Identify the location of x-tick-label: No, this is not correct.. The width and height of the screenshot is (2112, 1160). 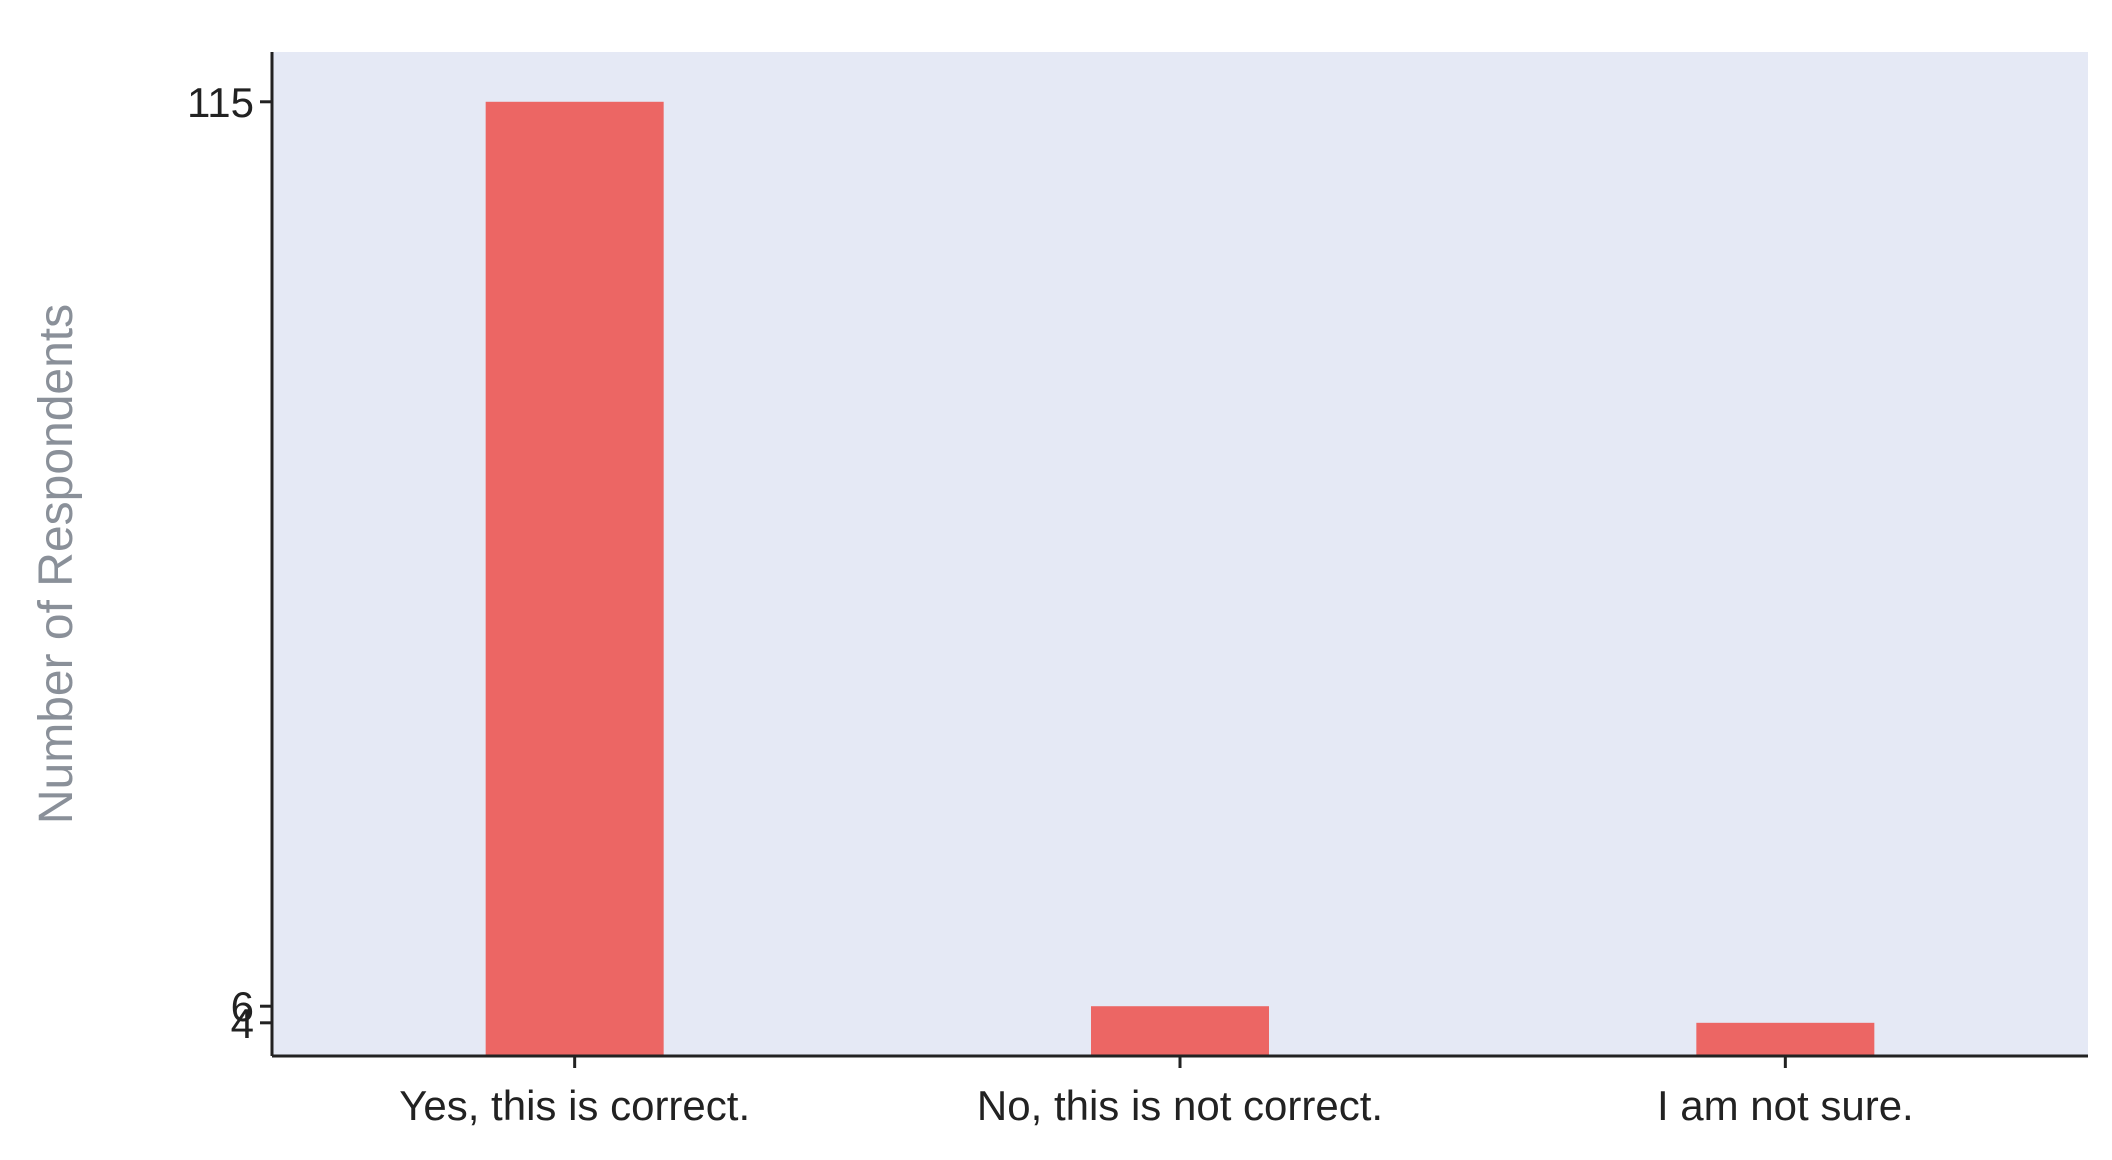
(1180, 1105).